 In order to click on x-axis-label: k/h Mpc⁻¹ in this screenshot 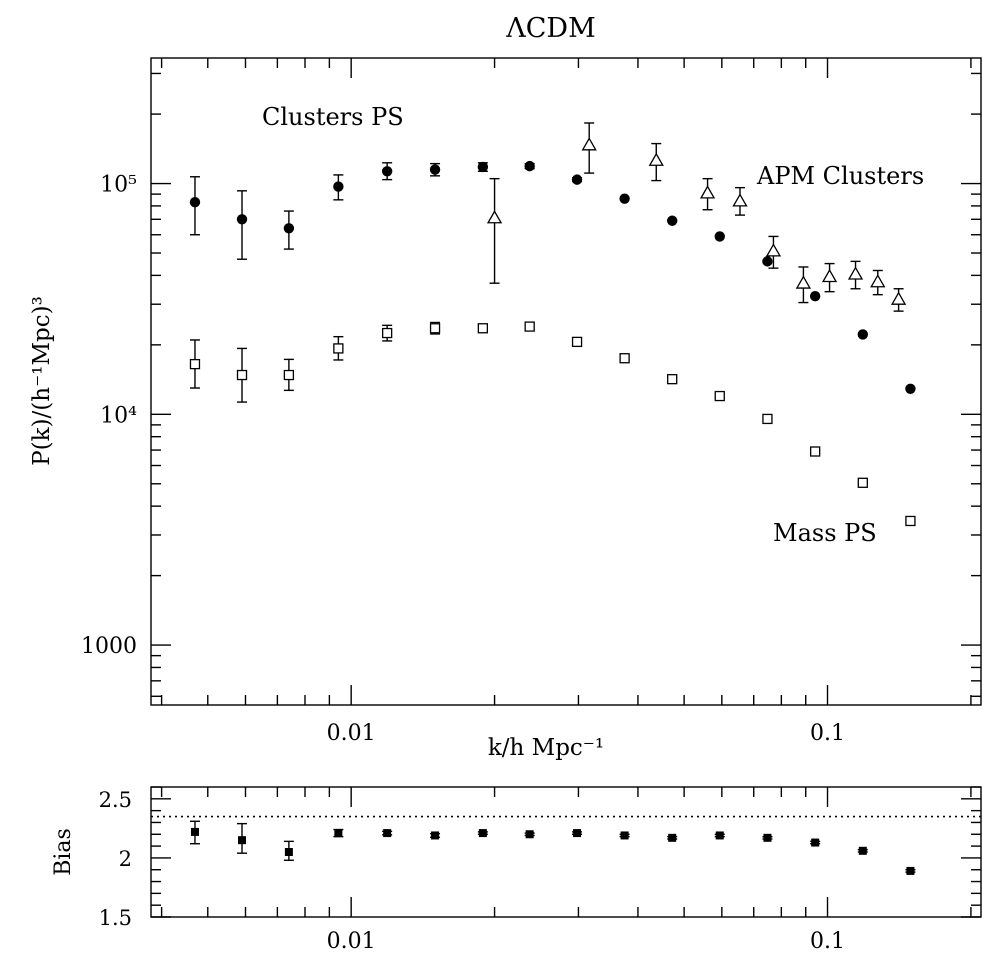, I will do `click(546, 748)`.